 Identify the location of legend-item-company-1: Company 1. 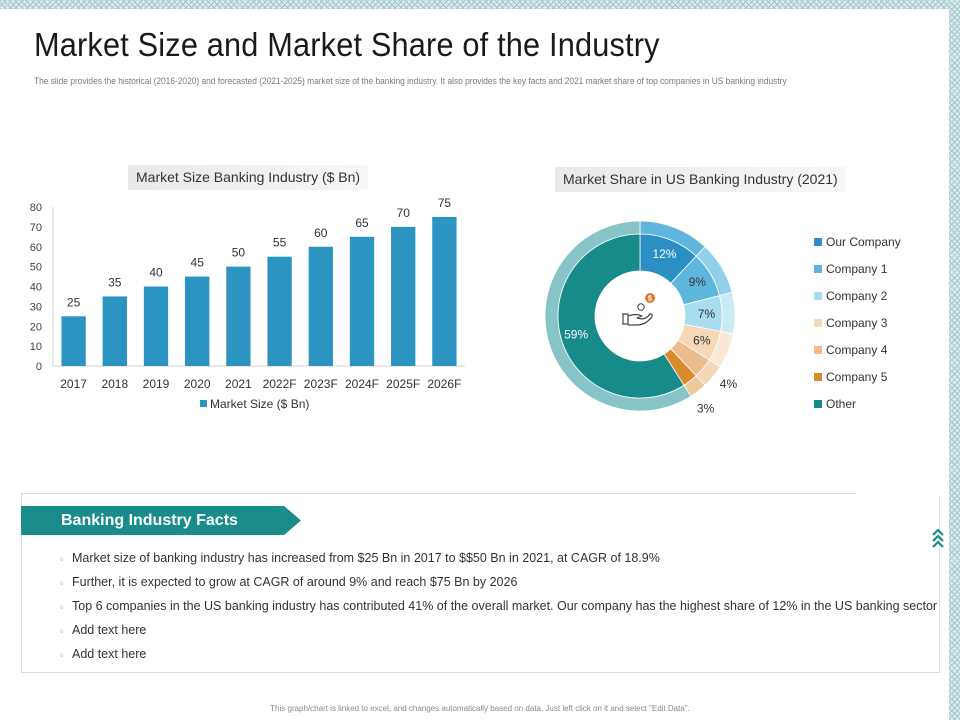
(857, 268).